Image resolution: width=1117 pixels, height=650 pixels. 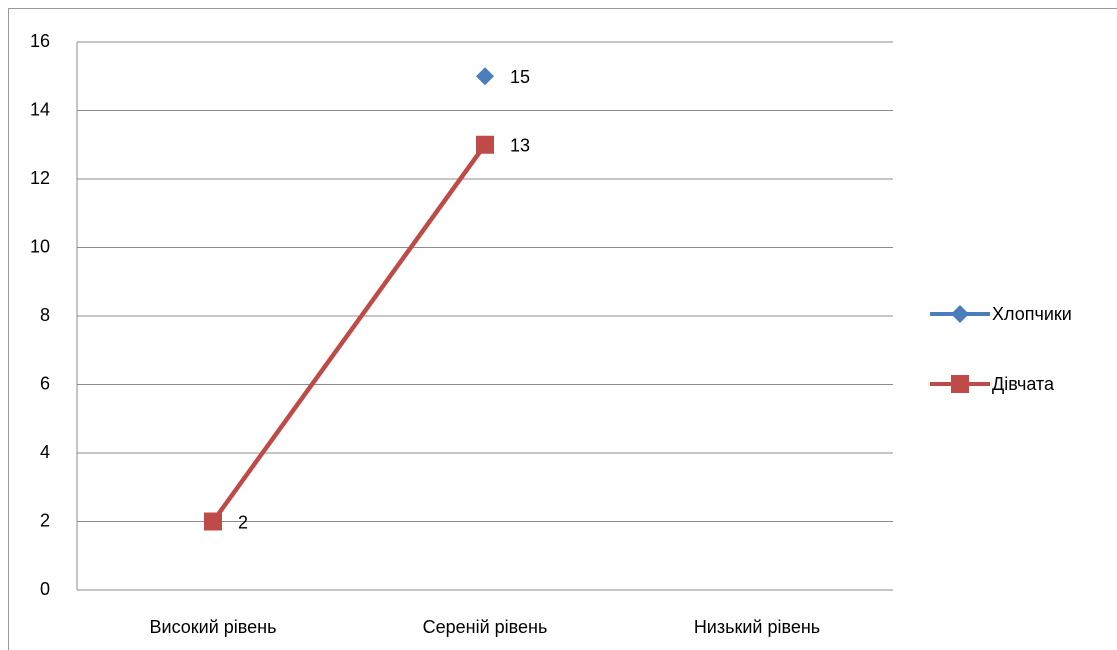 What do you see at coordinates (40, 178) in the screenshot?
I see `y-tick-label: 12` at bounding box center [40, 178].